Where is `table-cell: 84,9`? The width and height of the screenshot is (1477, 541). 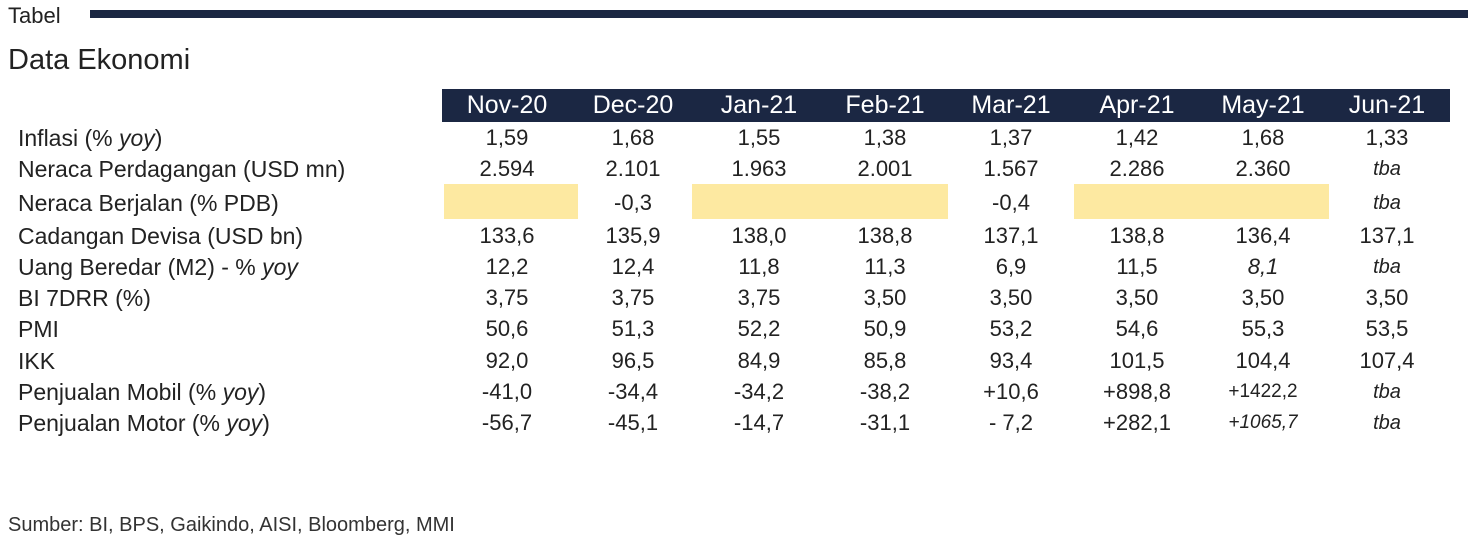 table-cell: 84,9 is located at coordinates (759, 360).